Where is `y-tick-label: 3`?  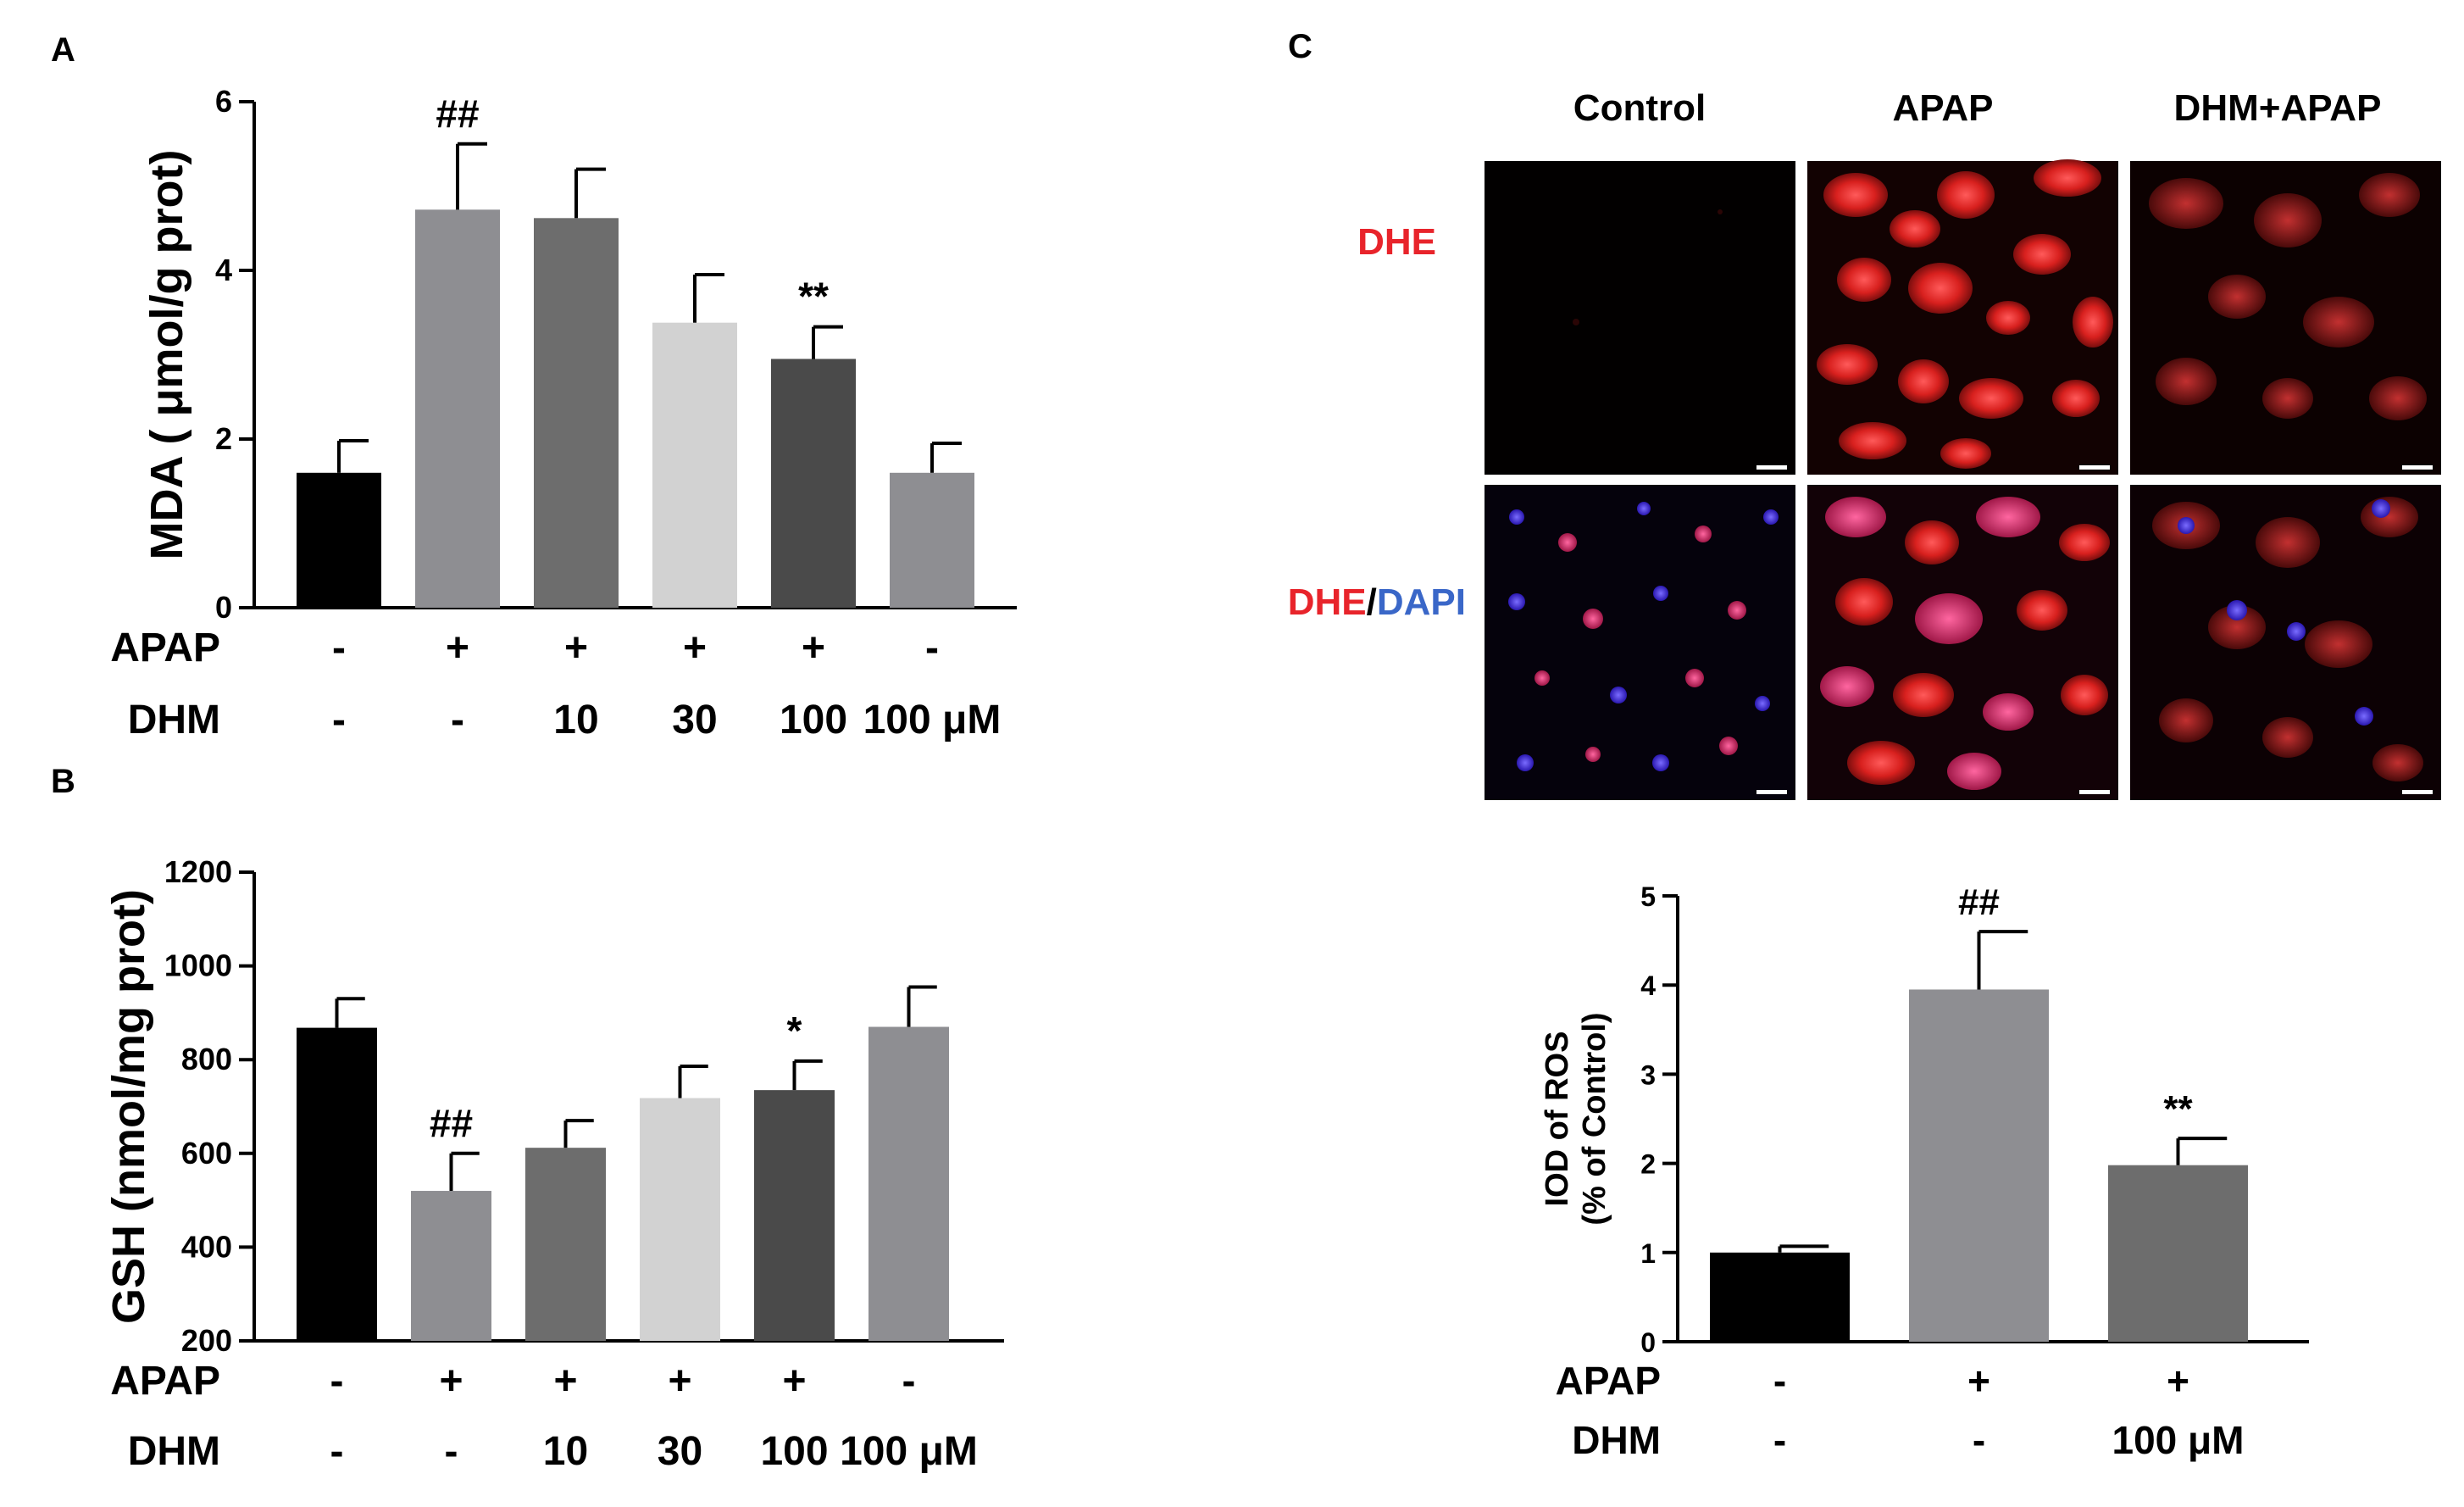 y-tick-label: 3 is located at coordinates (1648, 1074).